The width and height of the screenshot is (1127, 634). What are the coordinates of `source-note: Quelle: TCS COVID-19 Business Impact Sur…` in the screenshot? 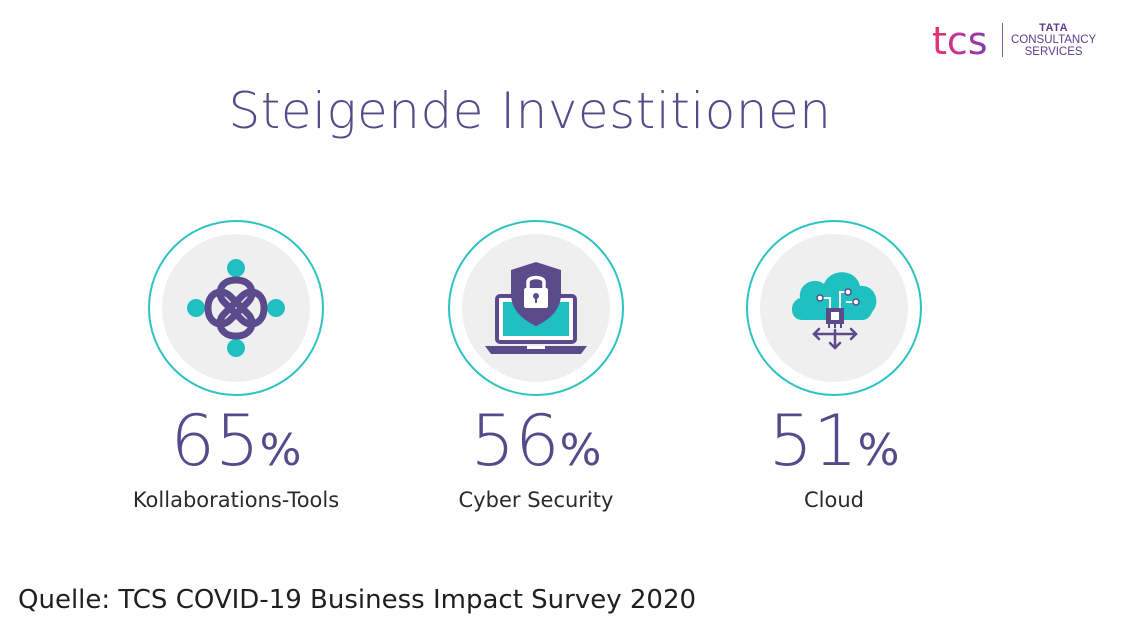 It's located at (357, 600).